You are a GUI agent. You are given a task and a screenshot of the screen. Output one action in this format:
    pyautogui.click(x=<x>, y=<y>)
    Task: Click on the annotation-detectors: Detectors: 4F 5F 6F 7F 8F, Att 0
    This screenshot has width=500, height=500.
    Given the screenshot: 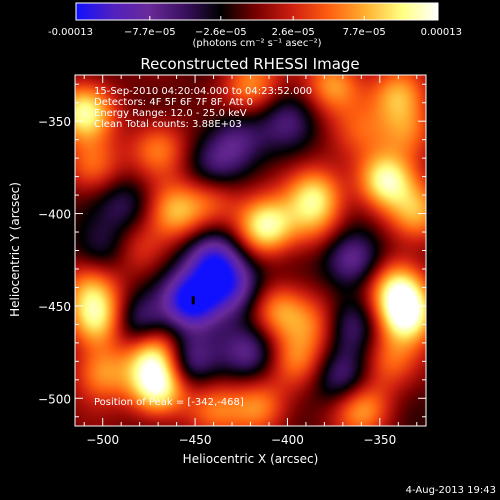 What is the action you would take?
    pyautogui.click(x=174, y=102)
    